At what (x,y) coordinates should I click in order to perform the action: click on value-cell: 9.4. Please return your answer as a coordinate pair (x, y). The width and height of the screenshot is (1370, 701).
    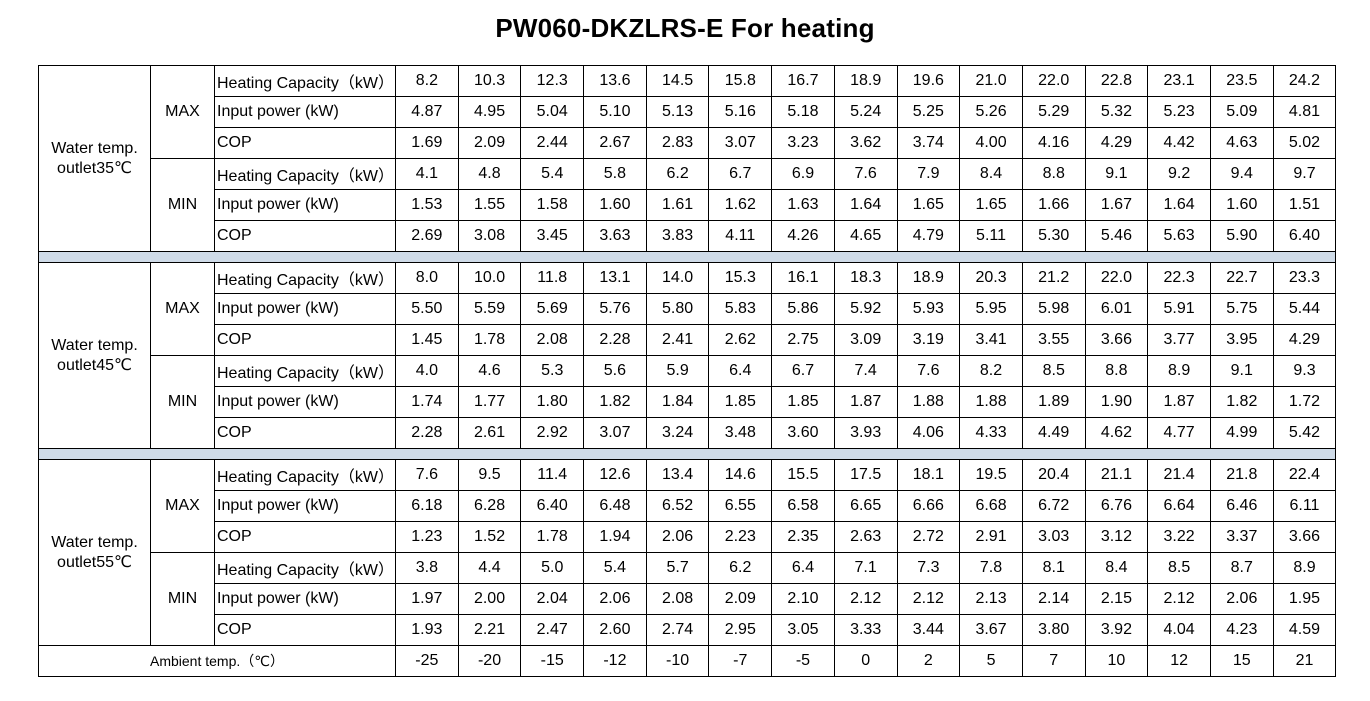
    Looking at the image, I should click on (1241, 174).